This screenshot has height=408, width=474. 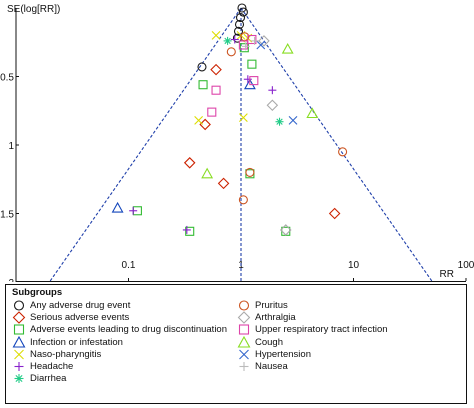 I want to click on x-axis-label: RR, so click(x=447, y=274).